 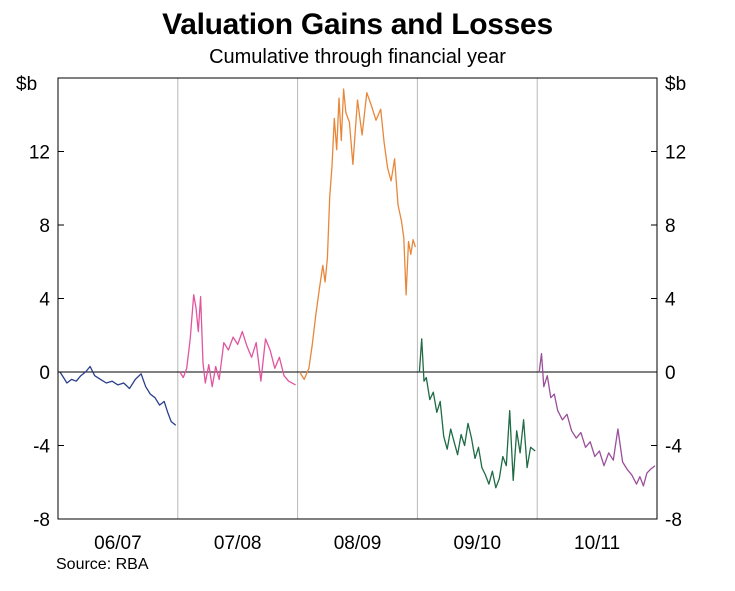 What do you see at coordinates (102, 564) in the screenshot?
I see `source-note: Source: RBA` at bounding box center [102, 564].